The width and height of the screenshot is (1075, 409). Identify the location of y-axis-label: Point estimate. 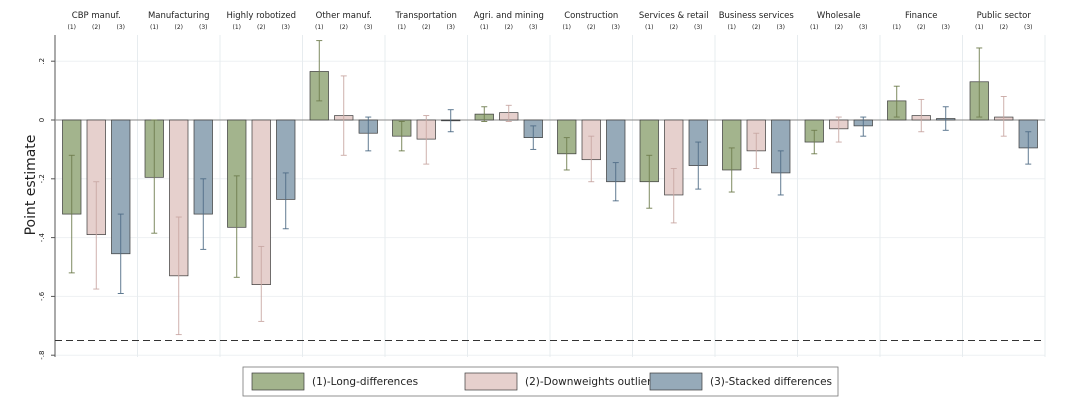
(31, 185).